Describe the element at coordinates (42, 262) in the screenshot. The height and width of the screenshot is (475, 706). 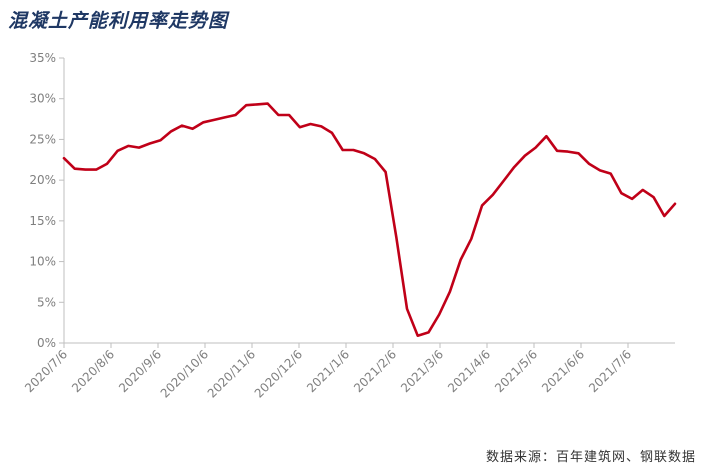
I see `y-tick-label: 10%` at that location.